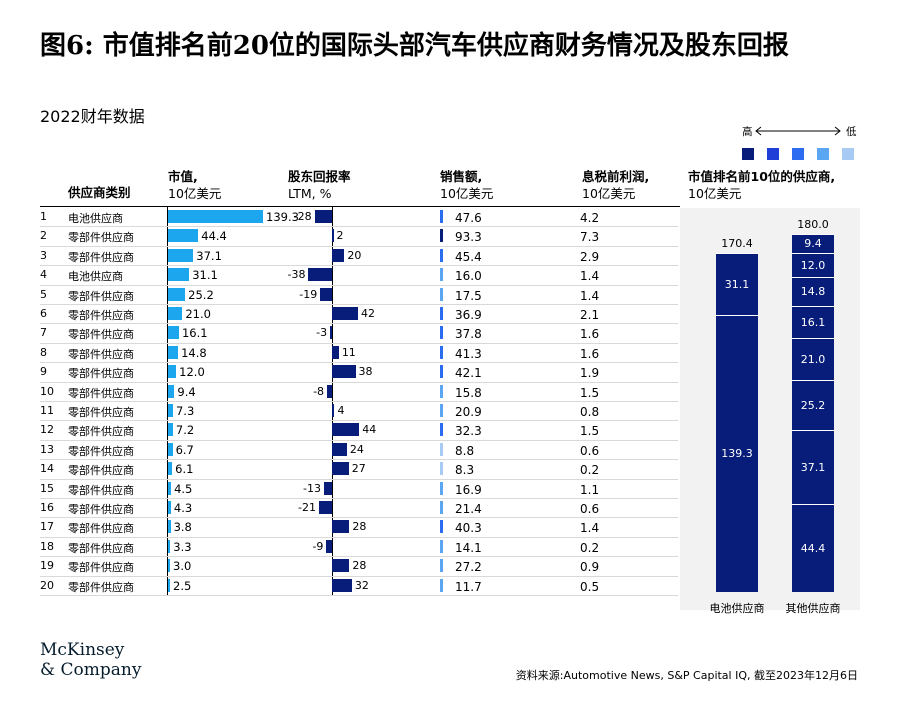 The image size is (900, 714). What do you see at coordinates (813, 264) in the screenshot?
I see `stack-segment: 12.0` at bounding box center [813, 264].